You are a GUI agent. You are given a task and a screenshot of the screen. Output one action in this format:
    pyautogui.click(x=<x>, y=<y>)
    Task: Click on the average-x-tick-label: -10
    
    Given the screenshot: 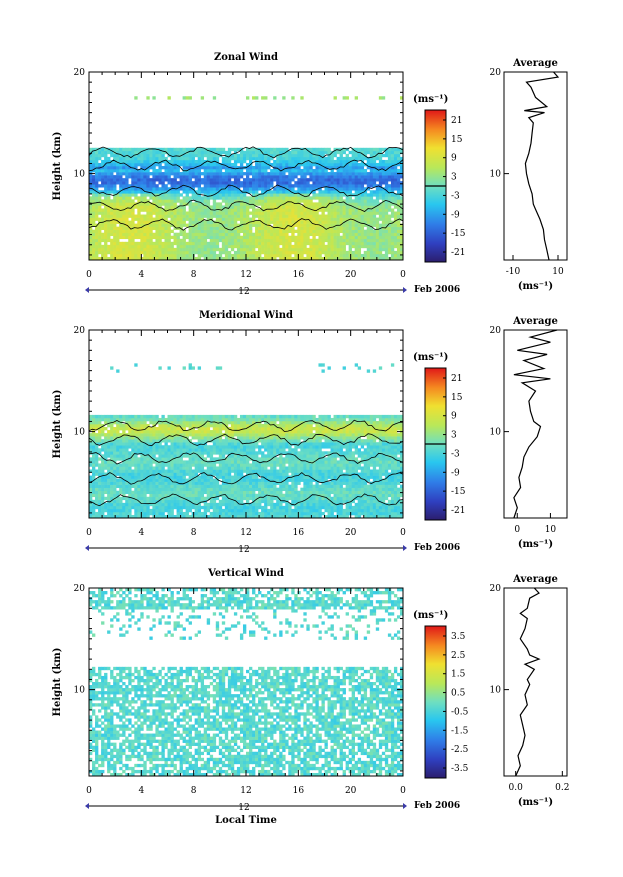 What is the action you would take?
    pyautogui.click(x=513, y=272)
    